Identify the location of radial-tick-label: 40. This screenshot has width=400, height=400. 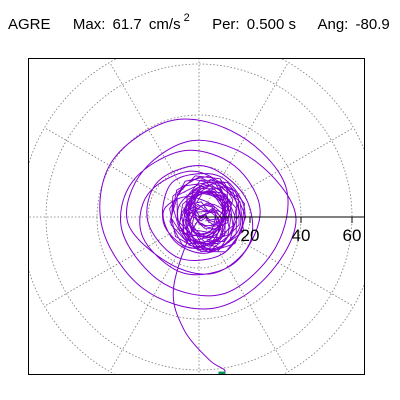
(301, 235).